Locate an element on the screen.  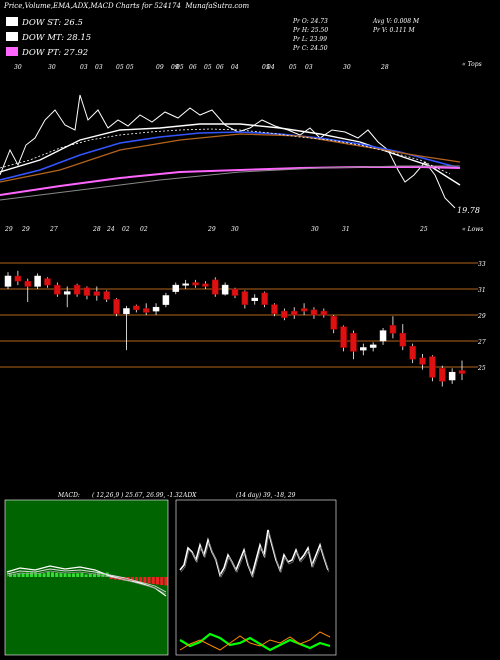
adx-box is located at coordinates (256, 577).